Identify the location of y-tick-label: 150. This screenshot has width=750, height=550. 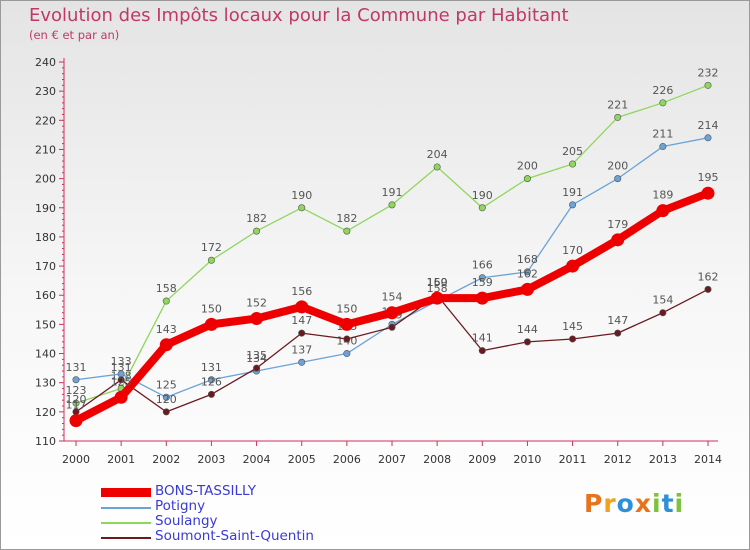
(45, 324).